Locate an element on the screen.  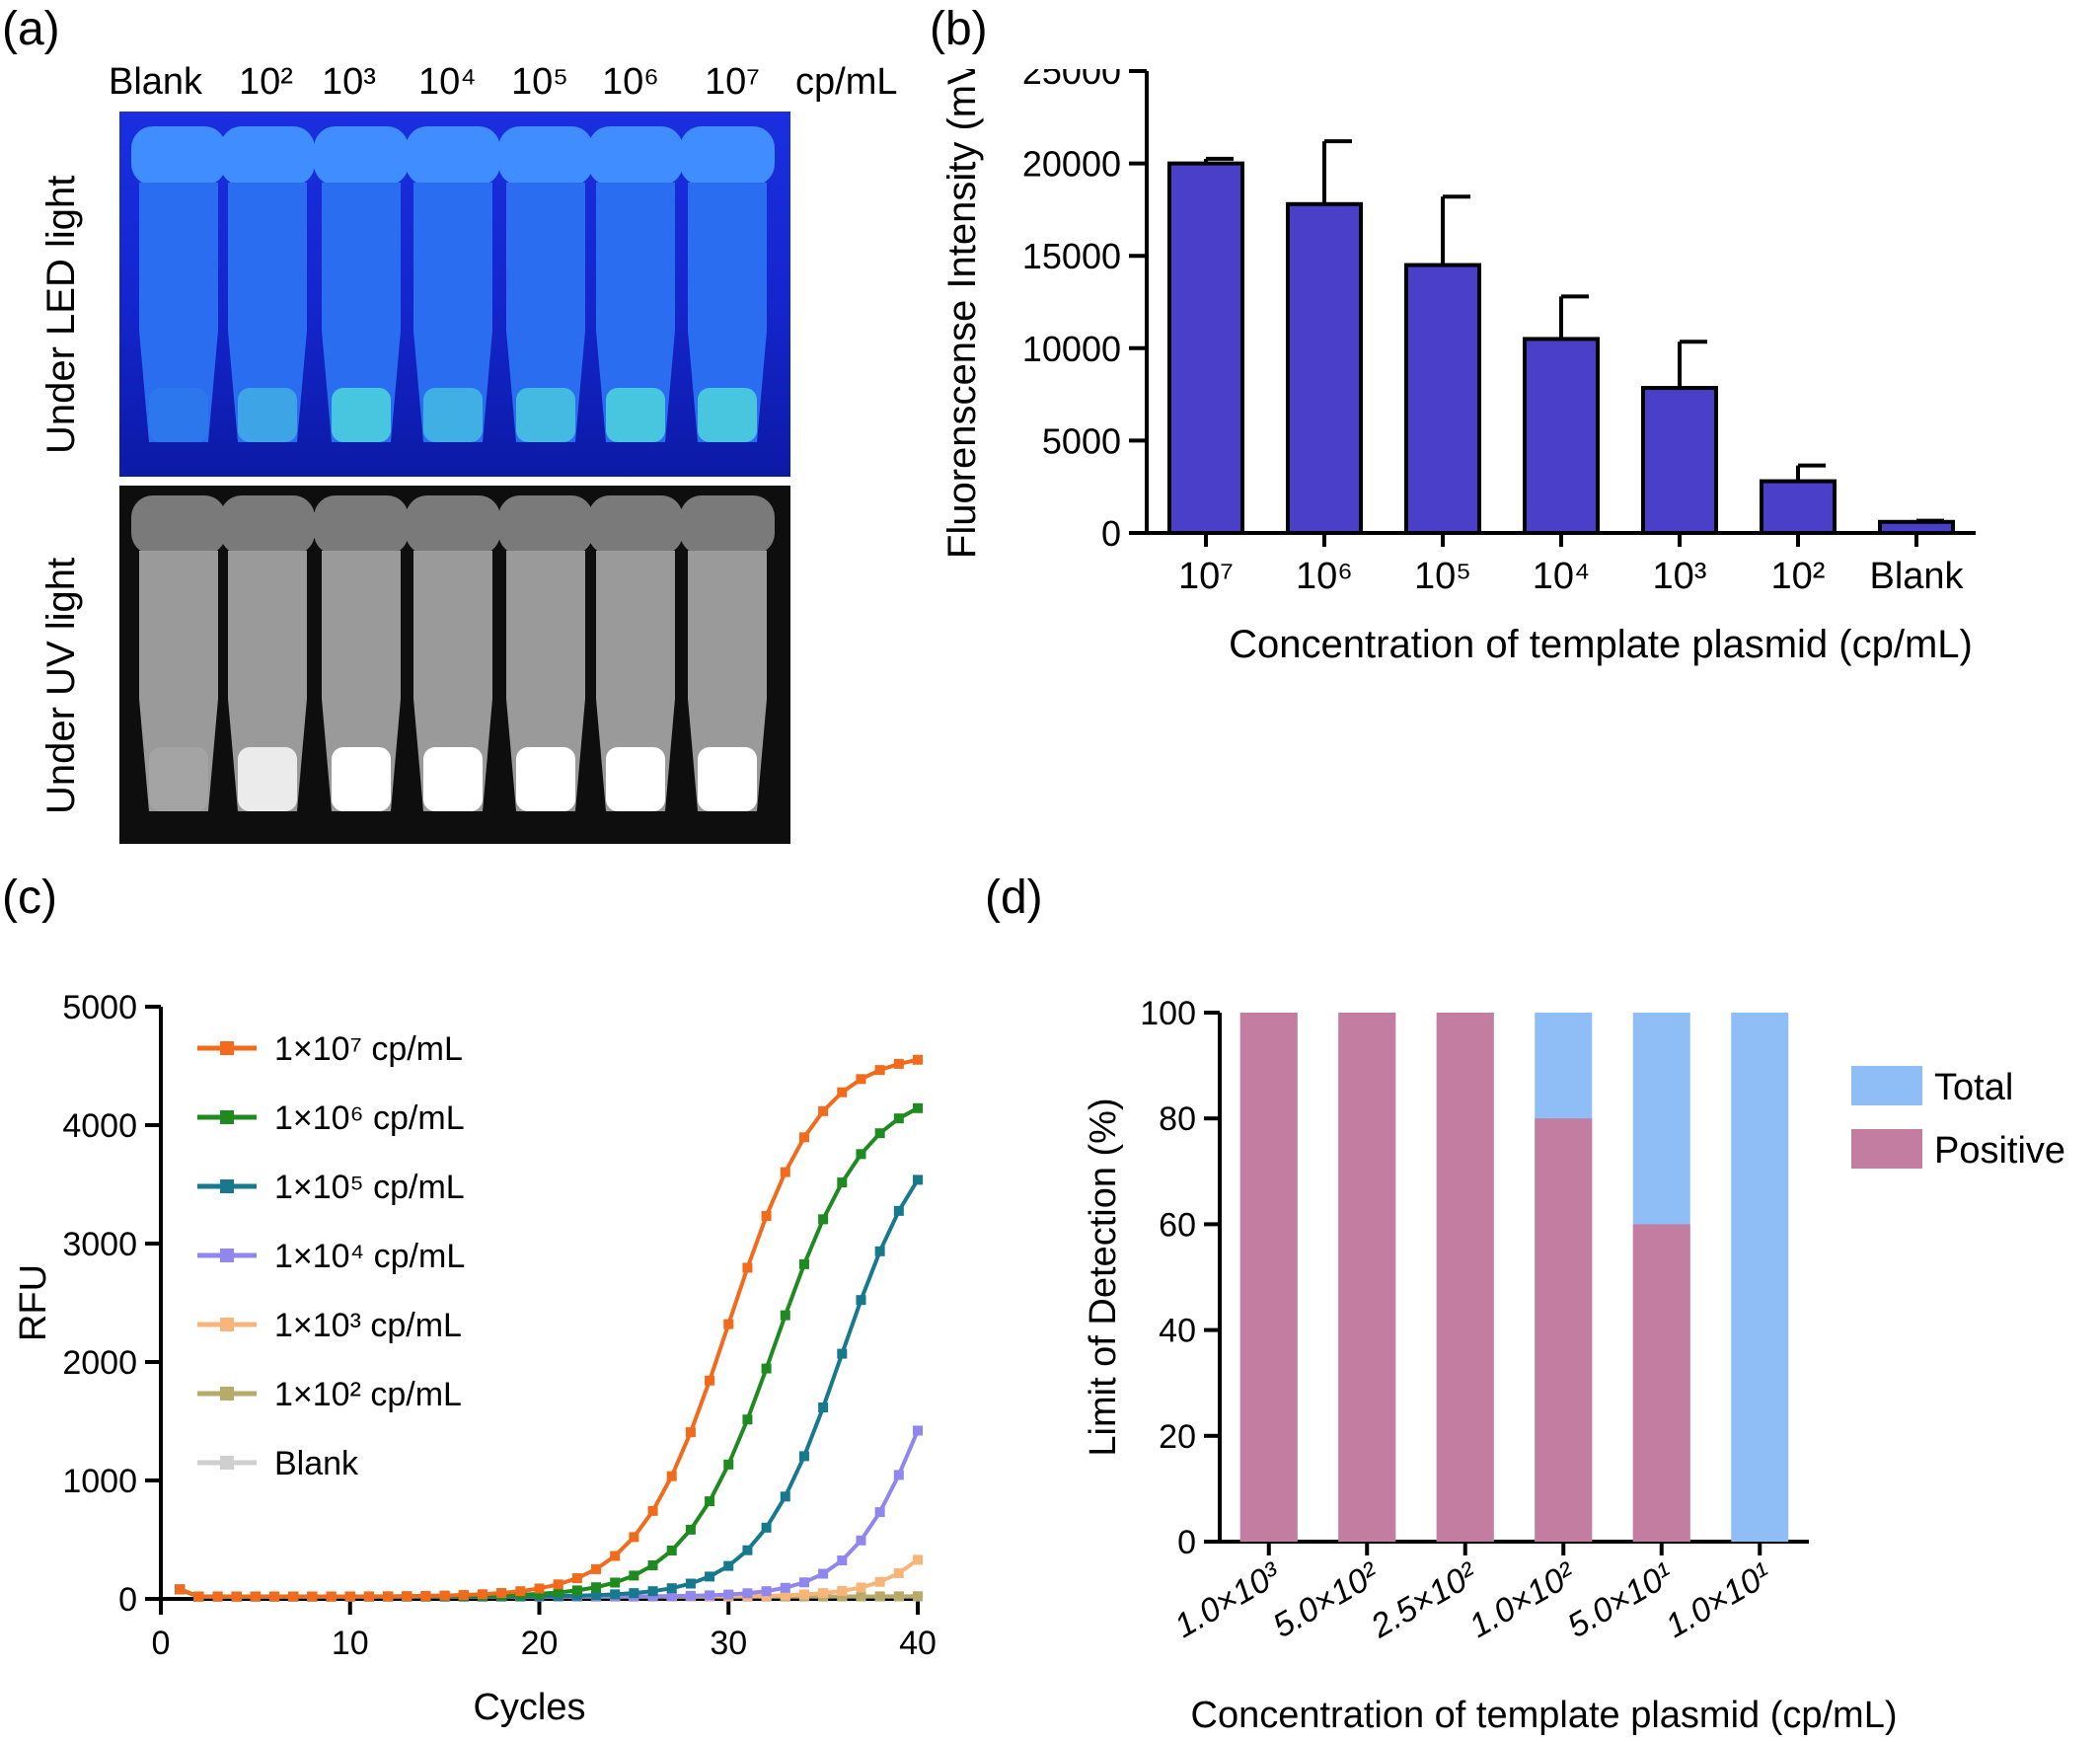
x-tick-label: Blank is located at coordinates (1916, 576).